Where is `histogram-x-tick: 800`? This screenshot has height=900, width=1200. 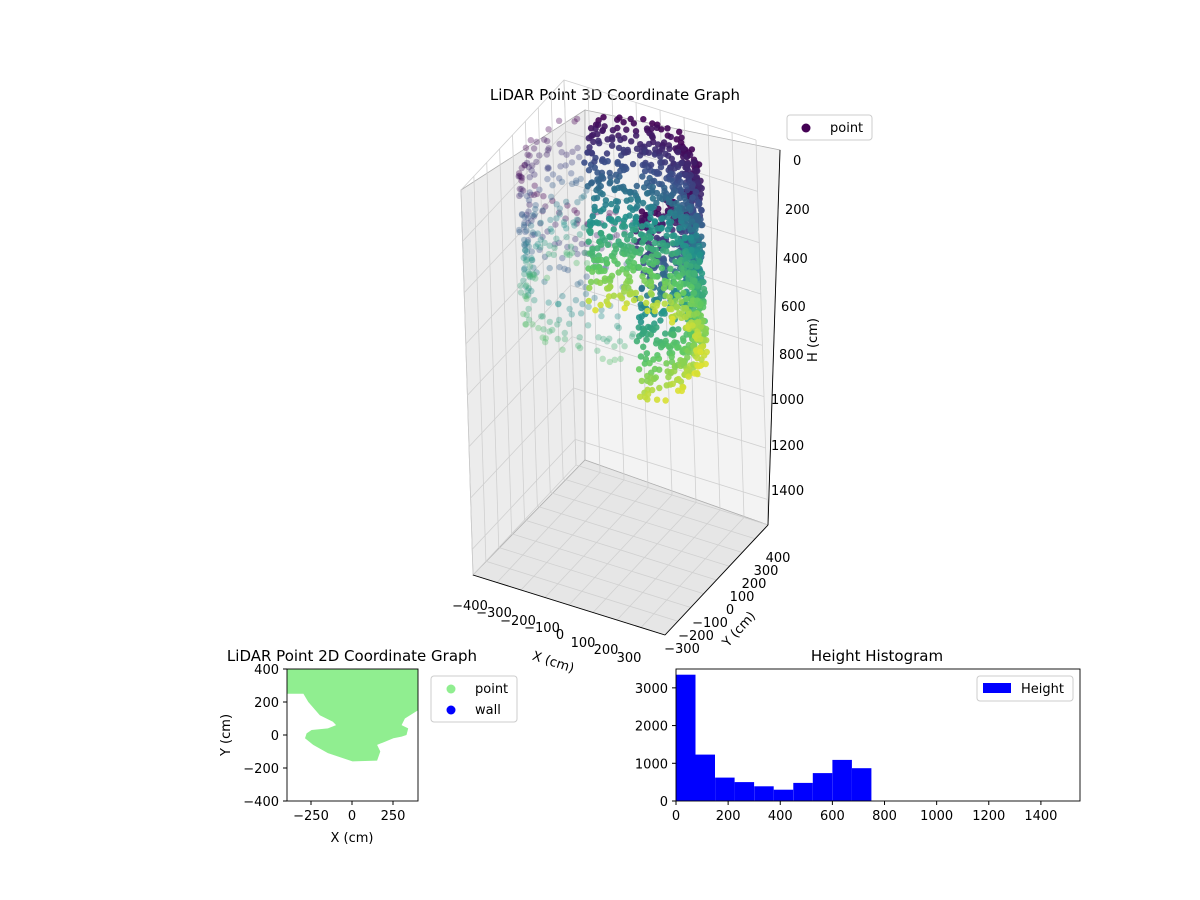
histogram-x-tick: 800 is located at coordinates (884, 816).